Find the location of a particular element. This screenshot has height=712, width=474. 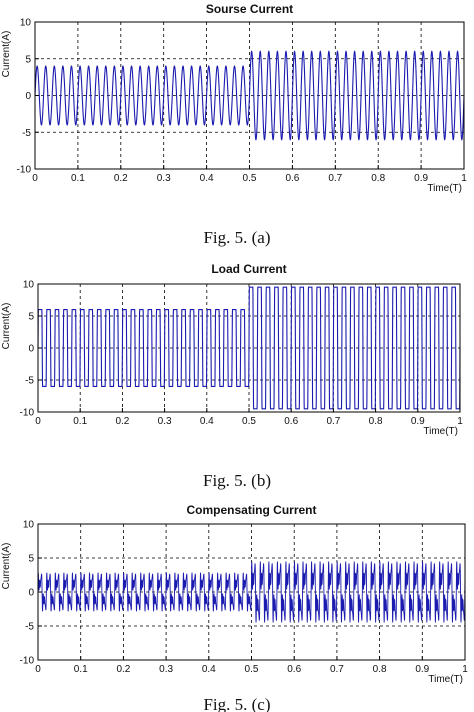

figure-caption: Fig. 5. (a) is located at coordinates (236, 237).